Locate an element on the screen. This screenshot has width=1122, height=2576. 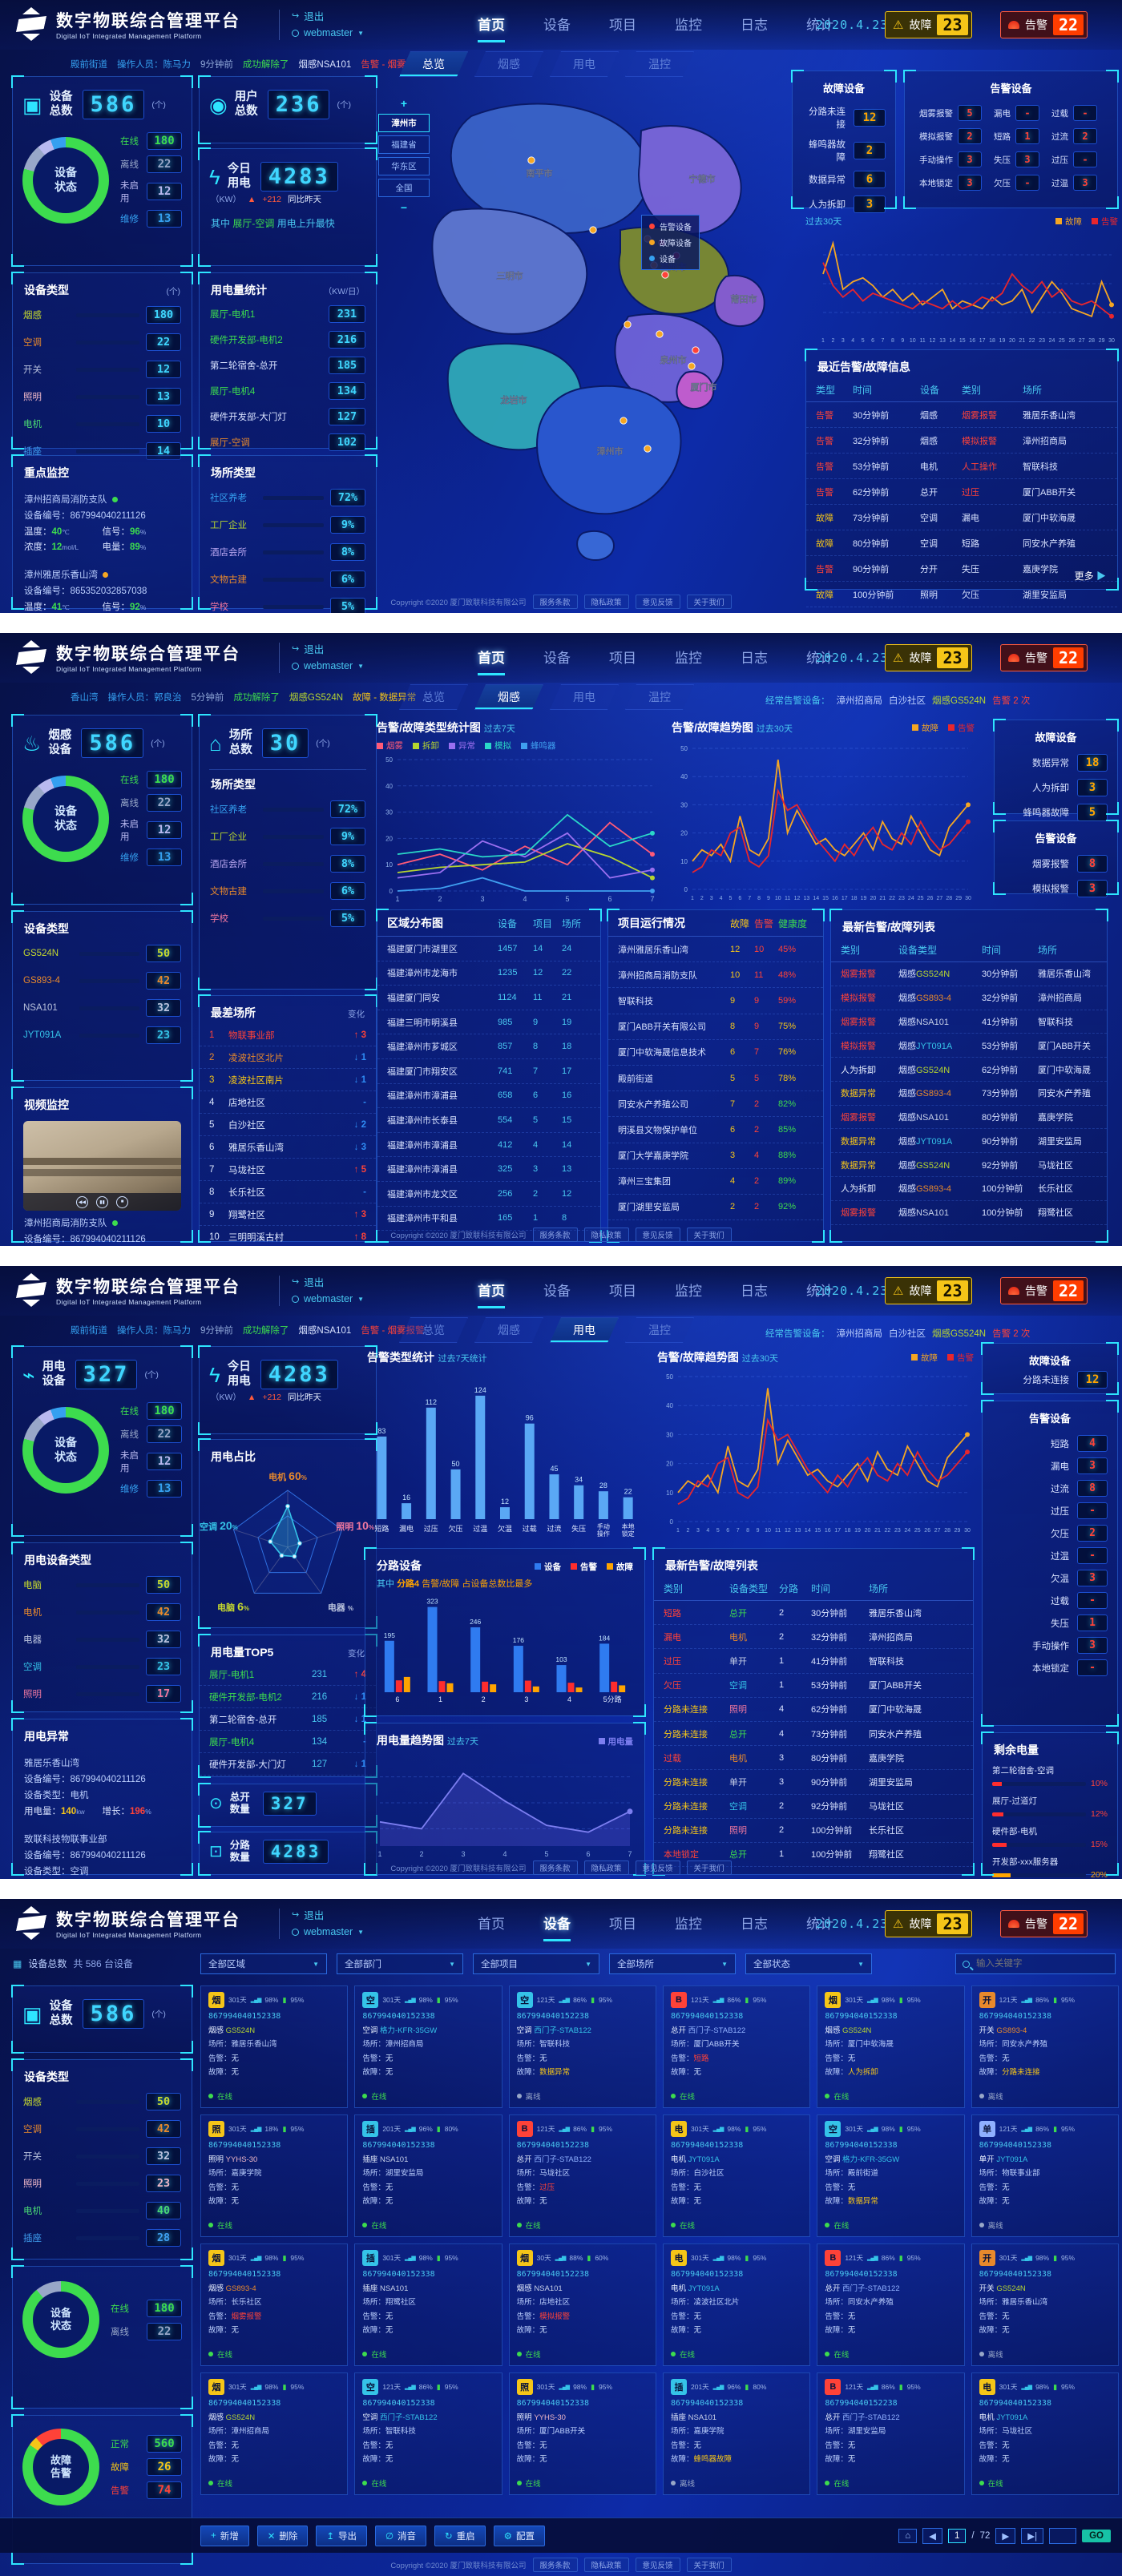
footer-link: 服务条款 is located at coordinates (555, 602).